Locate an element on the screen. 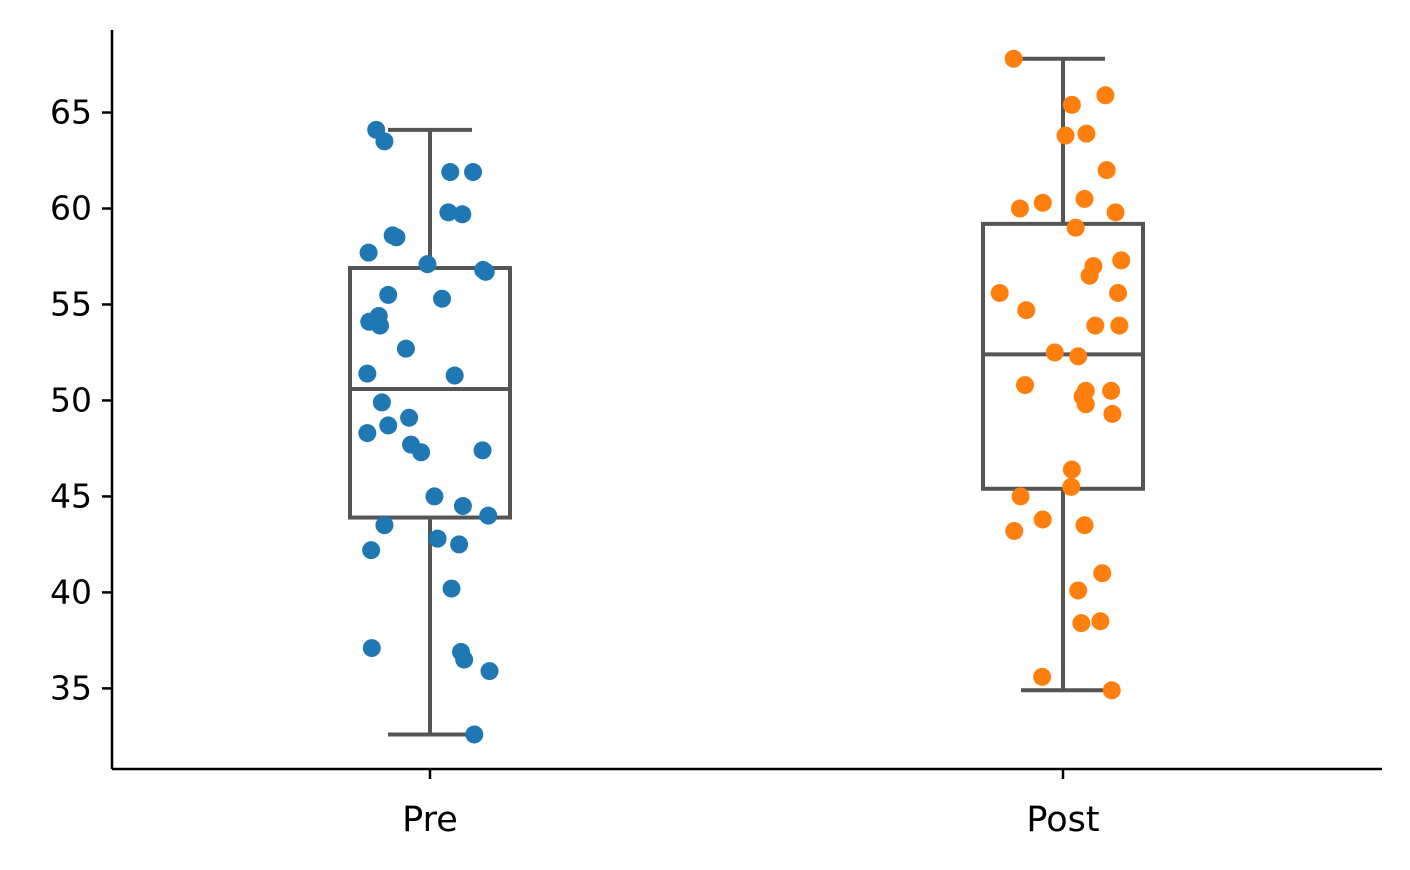 This screenshot has width=1410, height=870. y-tick-label: 40 is located at coordinates (71, 591).